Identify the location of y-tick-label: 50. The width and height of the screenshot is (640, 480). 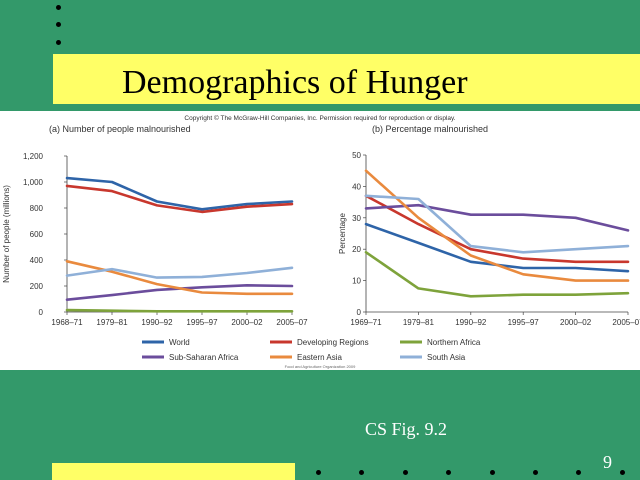
(356, 155).